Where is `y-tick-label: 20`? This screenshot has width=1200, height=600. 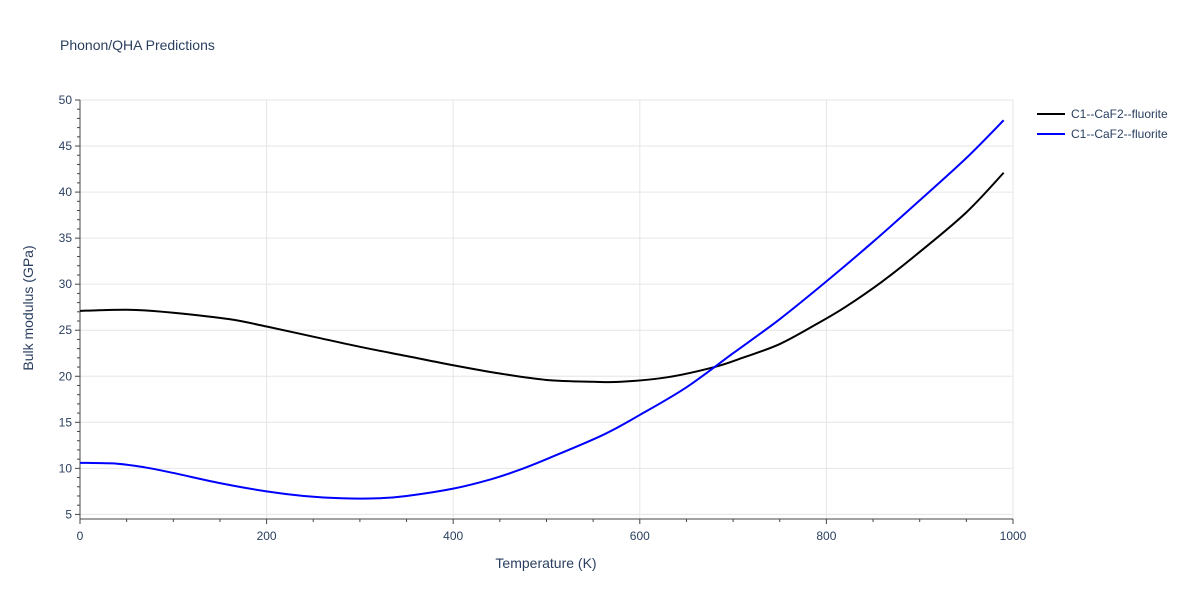 y-tick-label: 20 is located at coordinates (66, 376).